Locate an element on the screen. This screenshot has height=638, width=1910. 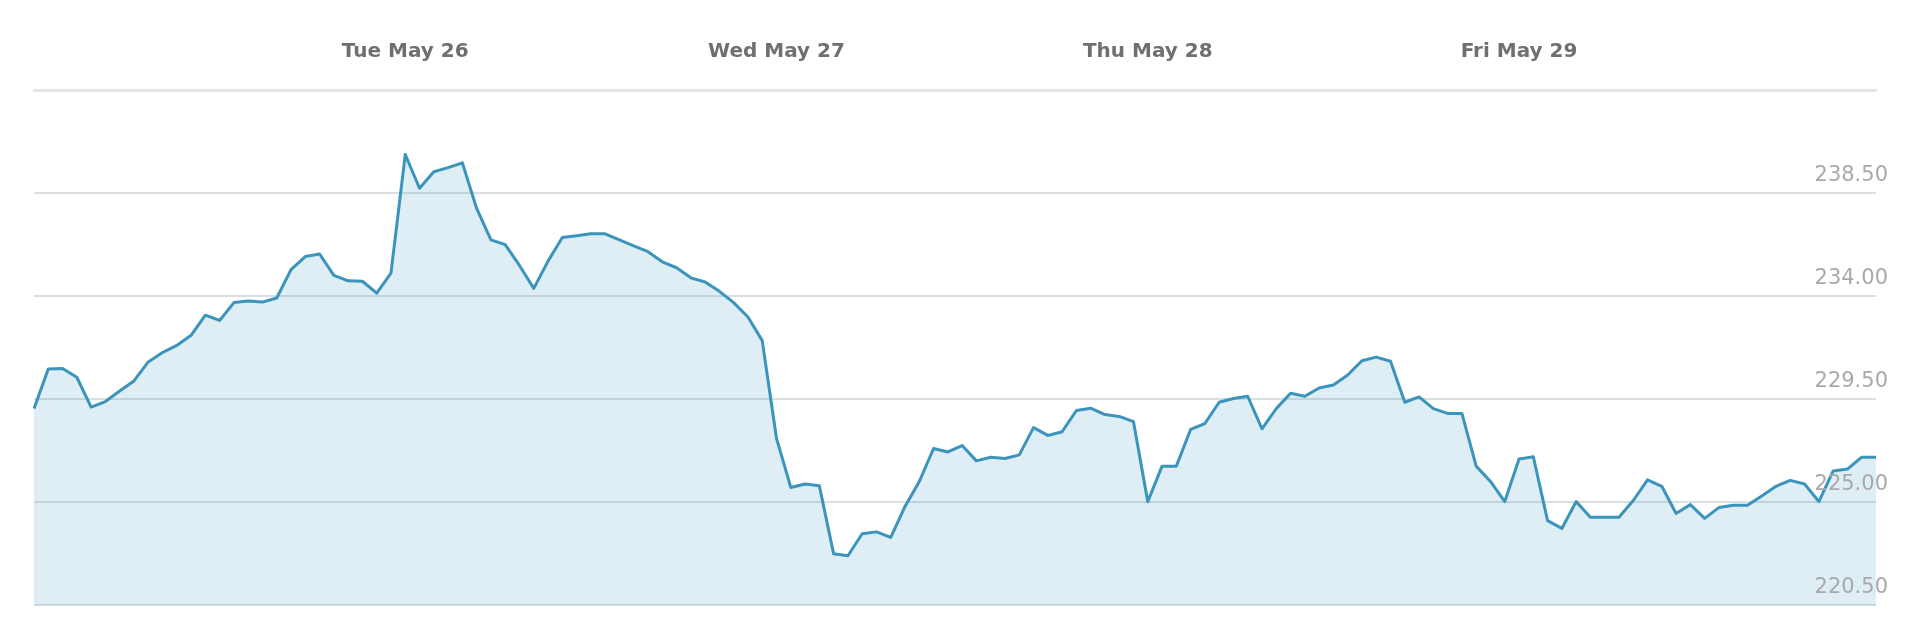
y-tick-label: 220.50 is located at coordinates (1851, 585).